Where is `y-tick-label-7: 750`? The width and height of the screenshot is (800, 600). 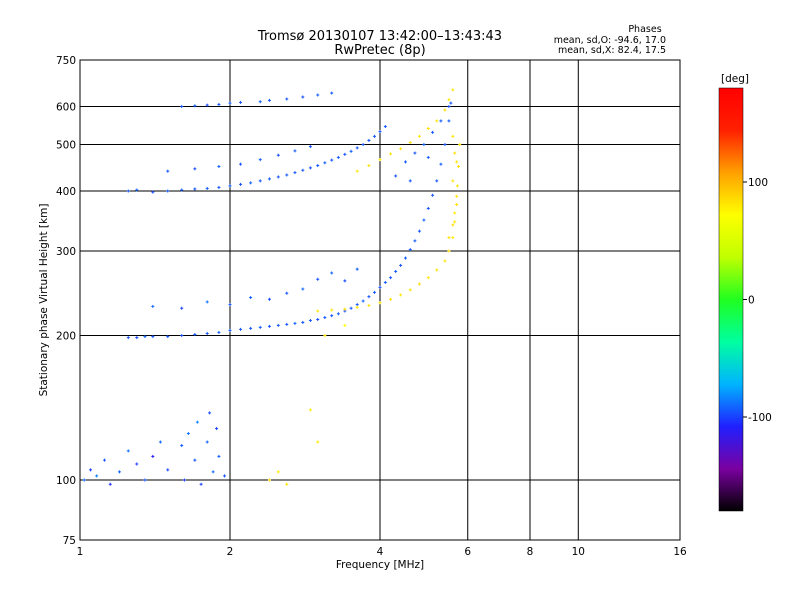 y-tick-label-7: 750 is located at coordinates (66, 61).